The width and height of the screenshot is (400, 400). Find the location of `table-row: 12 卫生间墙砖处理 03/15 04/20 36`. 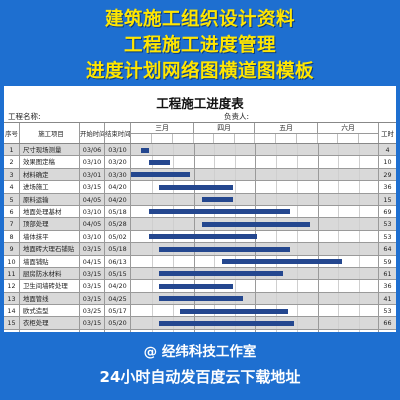

table-row: 12 卫生间墙砖处理 03/15 04/20 36 is located at coordinates (200, 286).